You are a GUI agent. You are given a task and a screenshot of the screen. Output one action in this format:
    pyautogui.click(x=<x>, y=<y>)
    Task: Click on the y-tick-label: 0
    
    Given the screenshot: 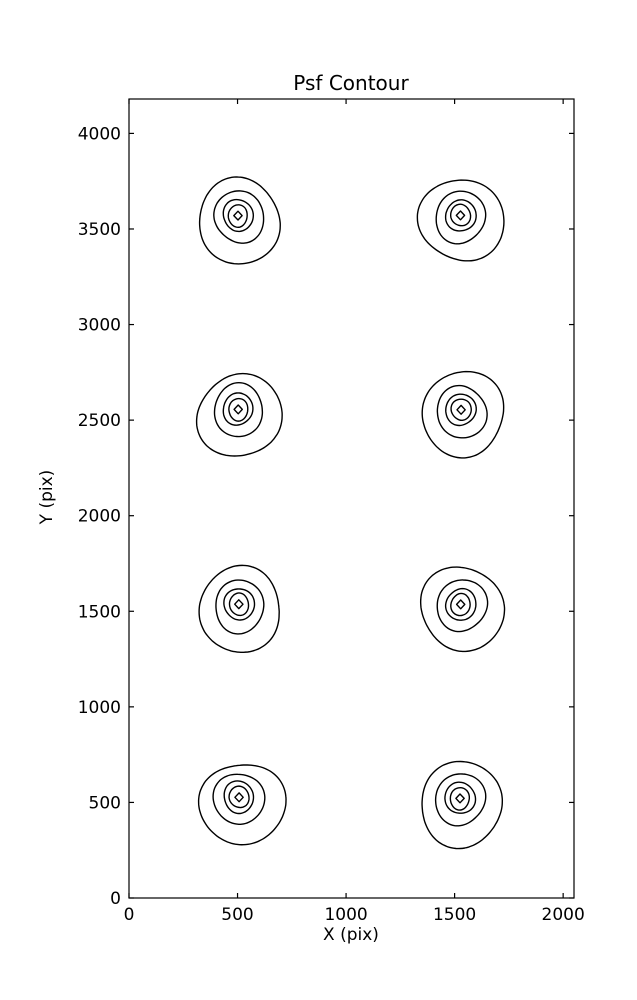 What is the action you would take?
    pyautogui.click(x=115, y=899)
    